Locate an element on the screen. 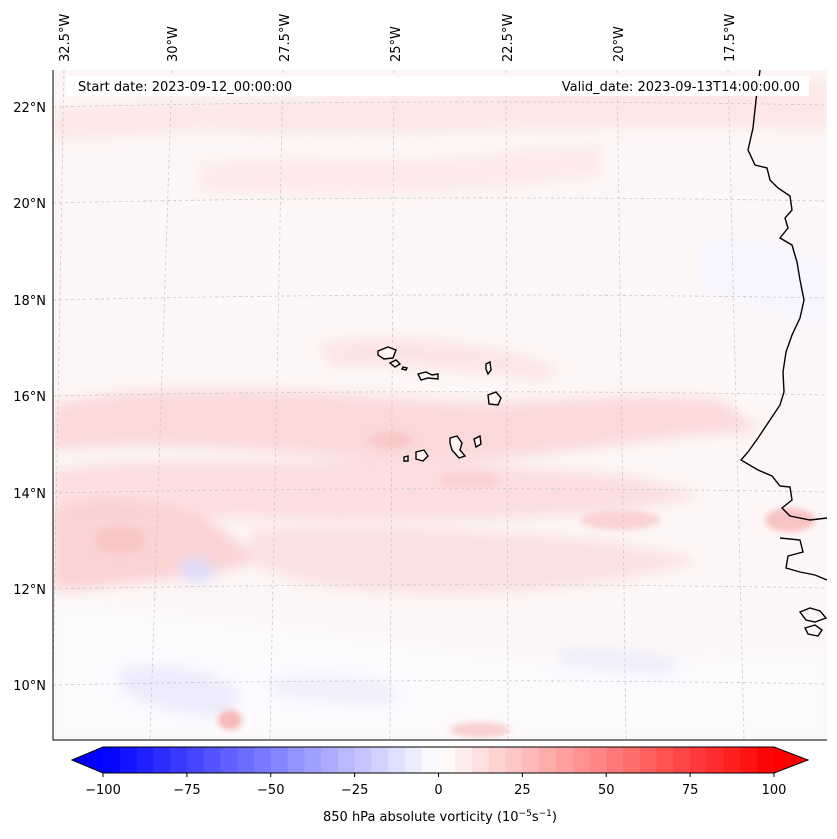 The width and height of the screenshot is (837, 839). valid-date-label: Valid_date: 2023-09-13T14:00:00.00 is located at coordinates (681, 87).